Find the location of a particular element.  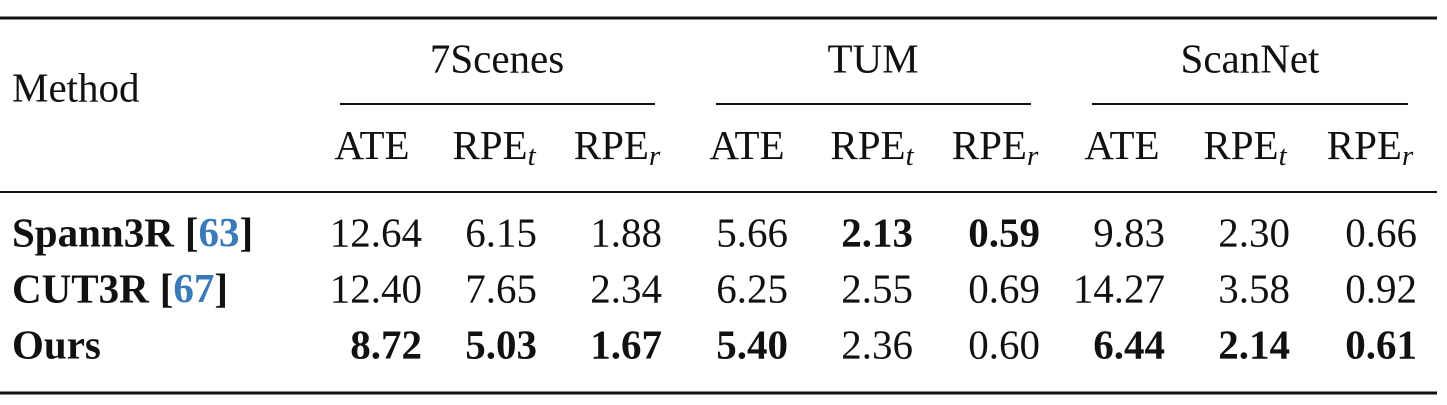

citation: [63] is located at coordinates (219, 232).